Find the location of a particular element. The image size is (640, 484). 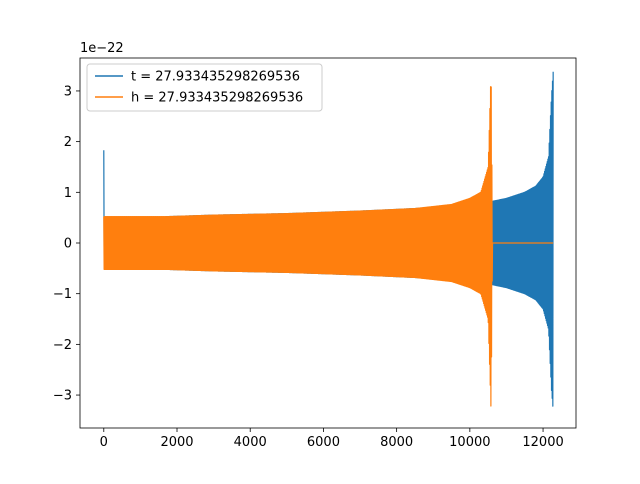

legend-frame is located at coordinates (204, 87).